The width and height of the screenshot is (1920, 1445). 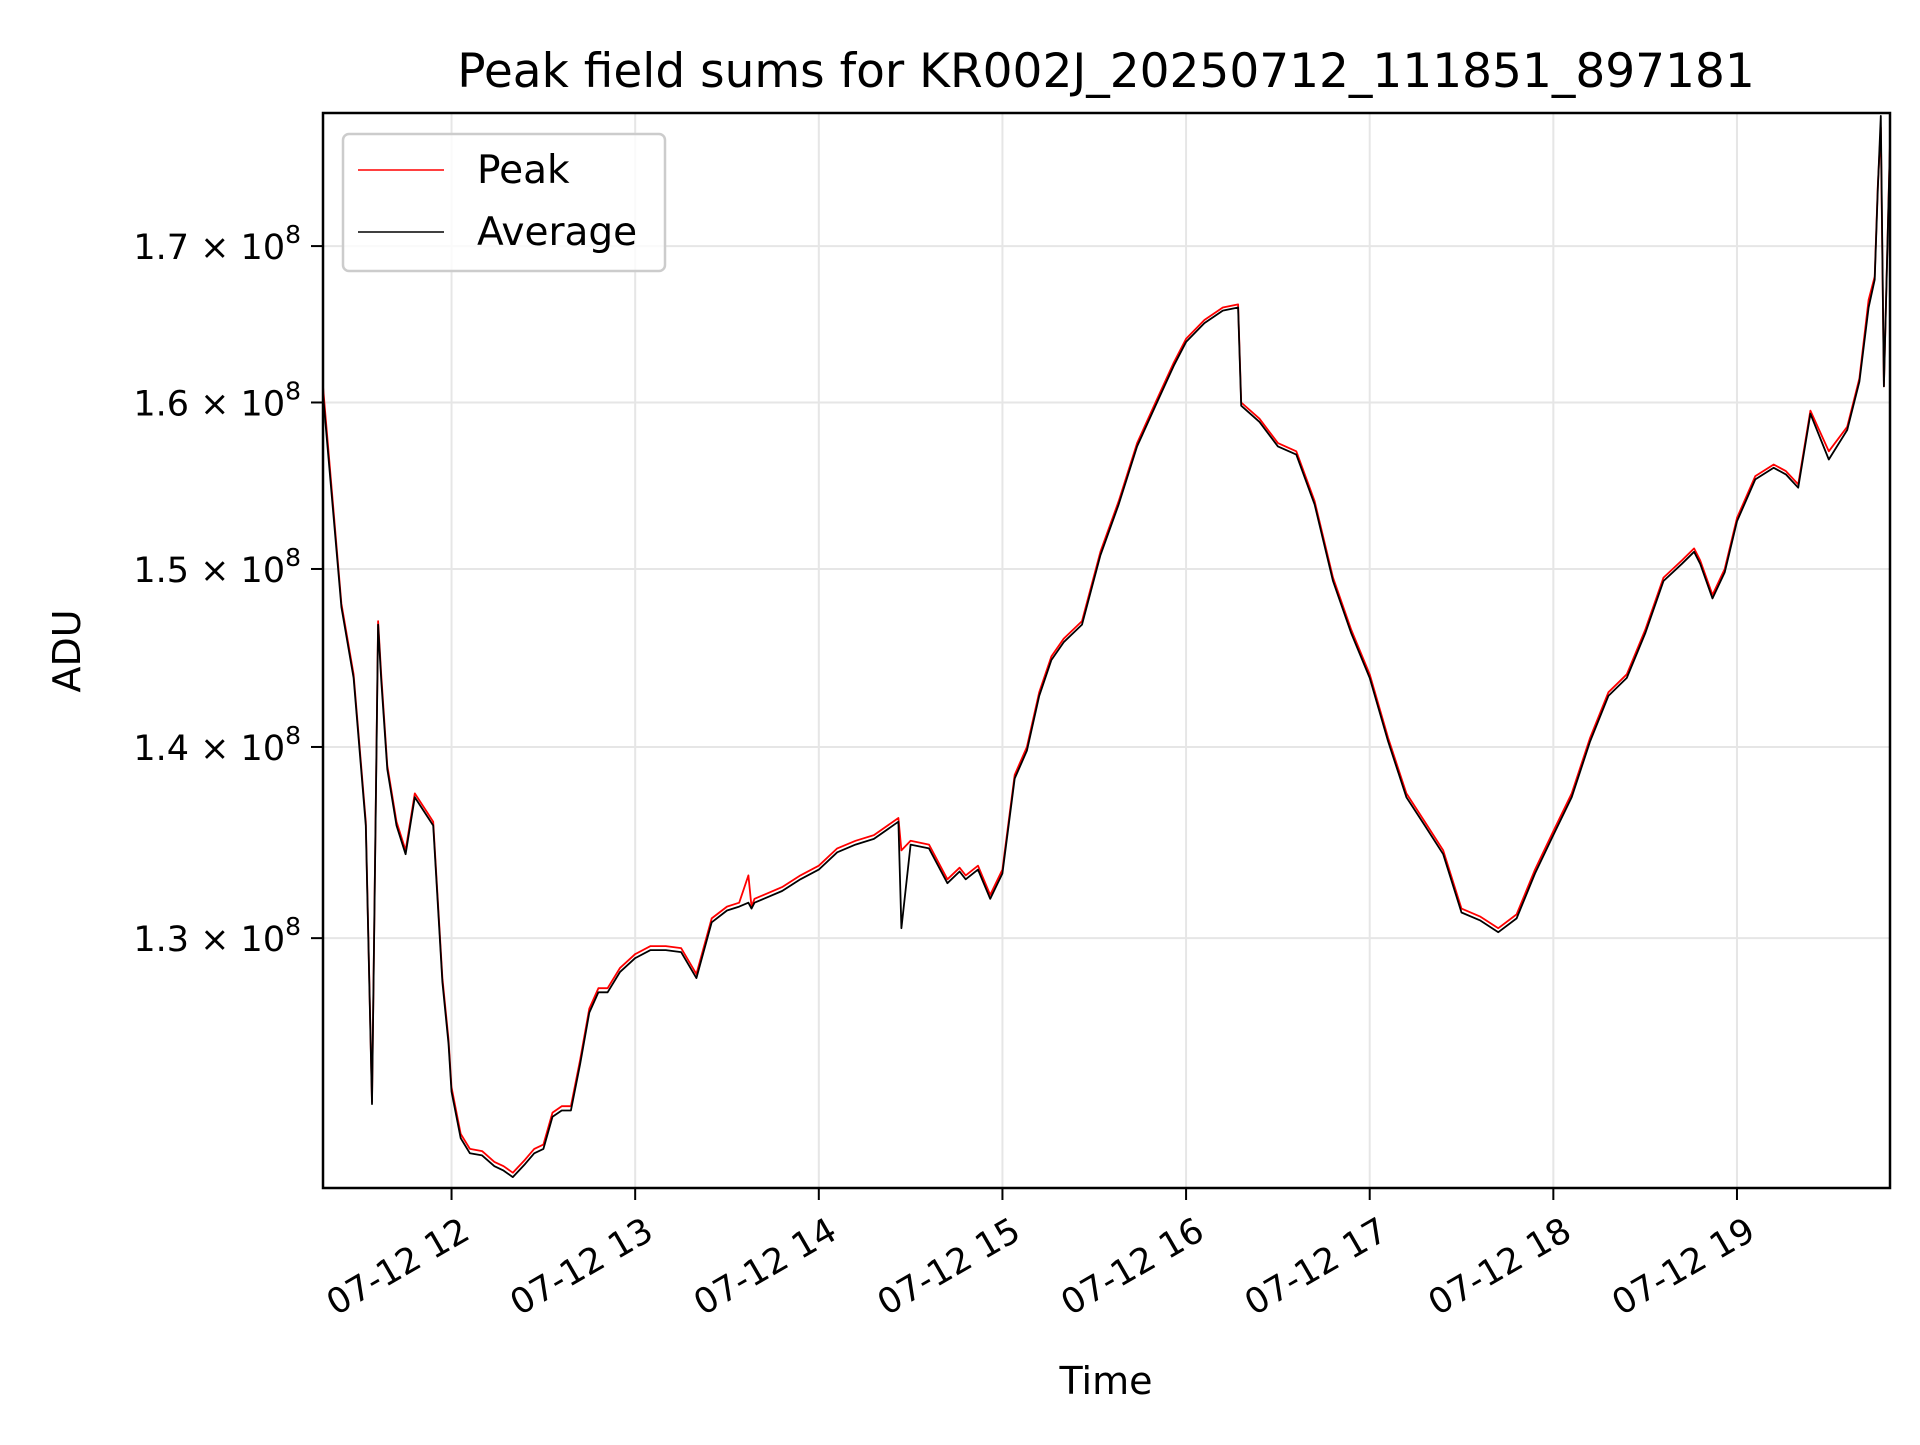 I want to click on y-tick-label: 1.6 × 108, so click(x=217, y=400).